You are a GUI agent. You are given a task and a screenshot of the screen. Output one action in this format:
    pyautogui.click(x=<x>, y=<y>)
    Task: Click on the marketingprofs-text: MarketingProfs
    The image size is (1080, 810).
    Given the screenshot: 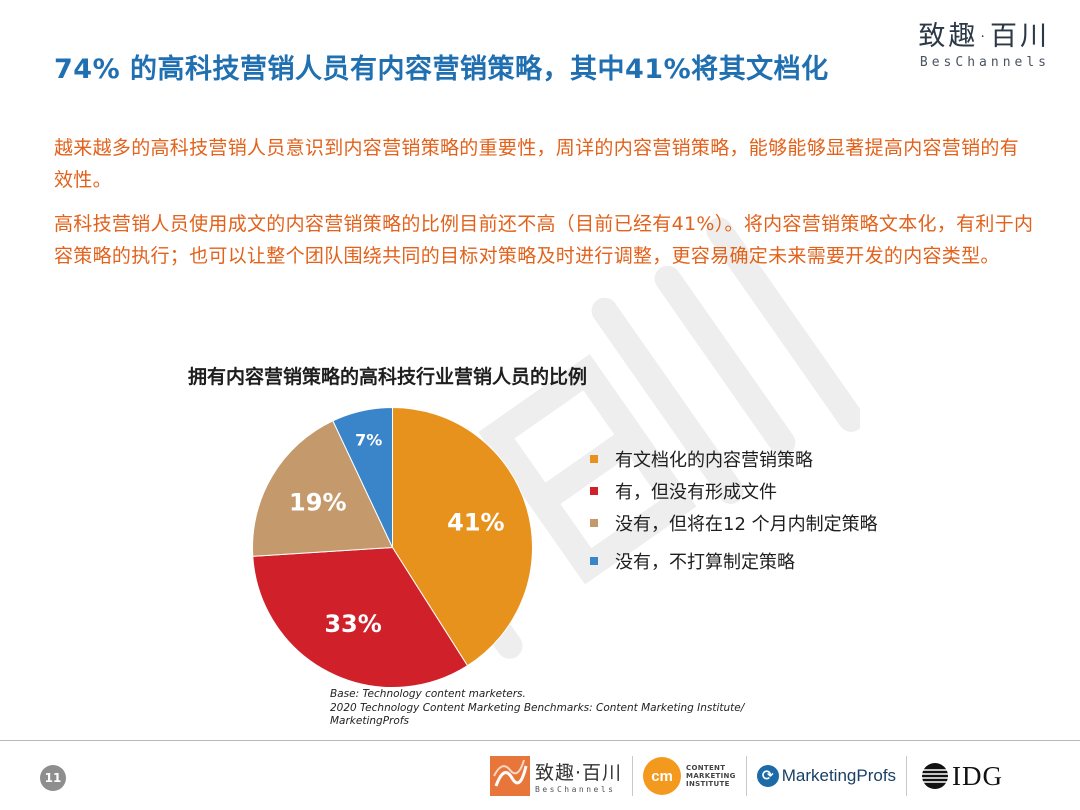 What is the action you would take?
    pyautogui.click(x=839, y=775)
    